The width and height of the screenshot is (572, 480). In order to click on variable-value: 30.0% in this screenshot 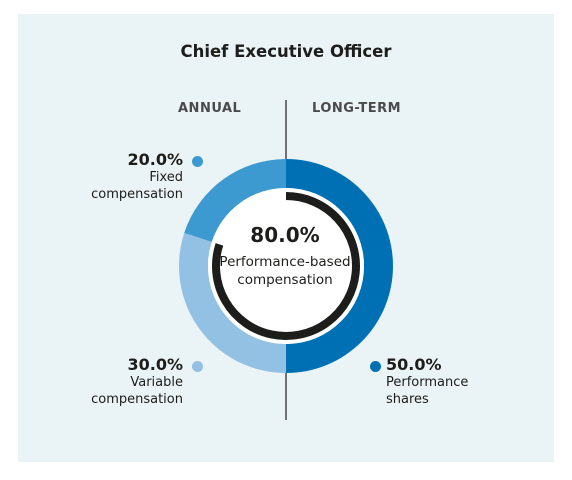, I will do `click(155, 364)`.